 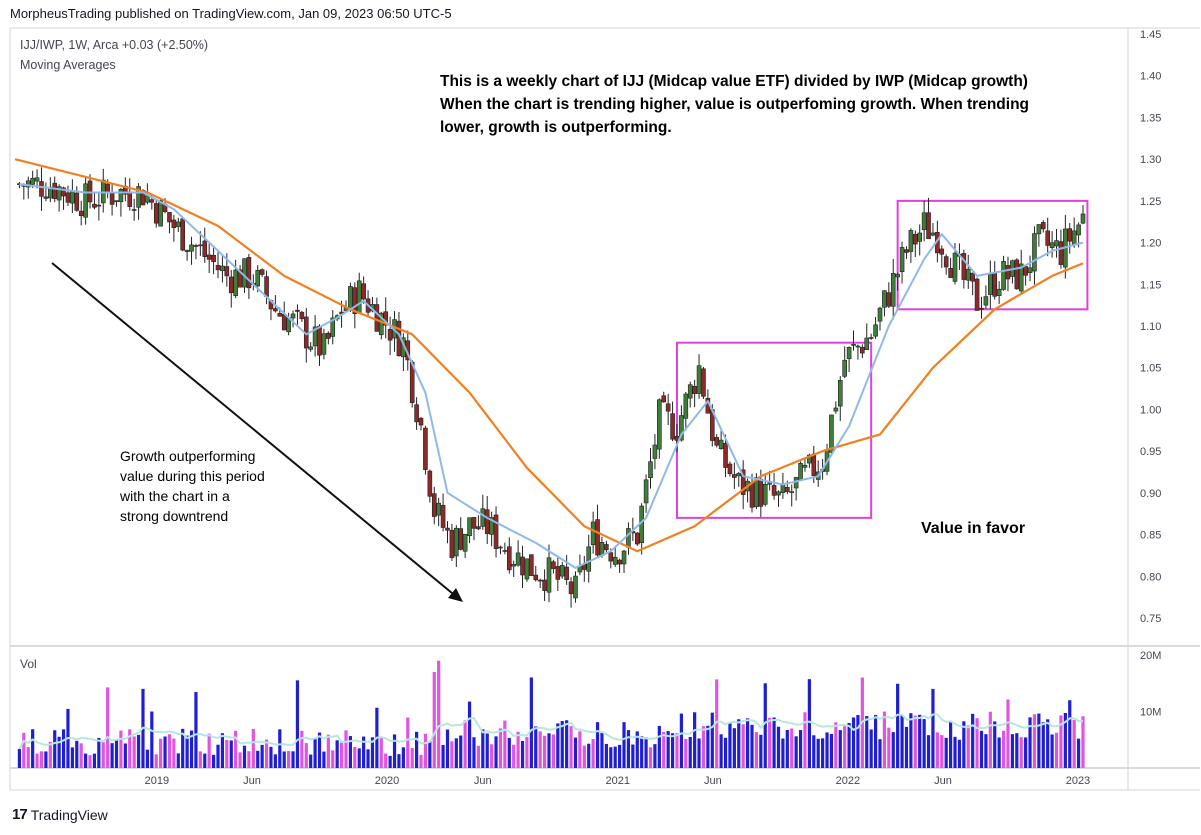 I want to click on indicator-label: Moving Averages, so click(x=68, y=65).